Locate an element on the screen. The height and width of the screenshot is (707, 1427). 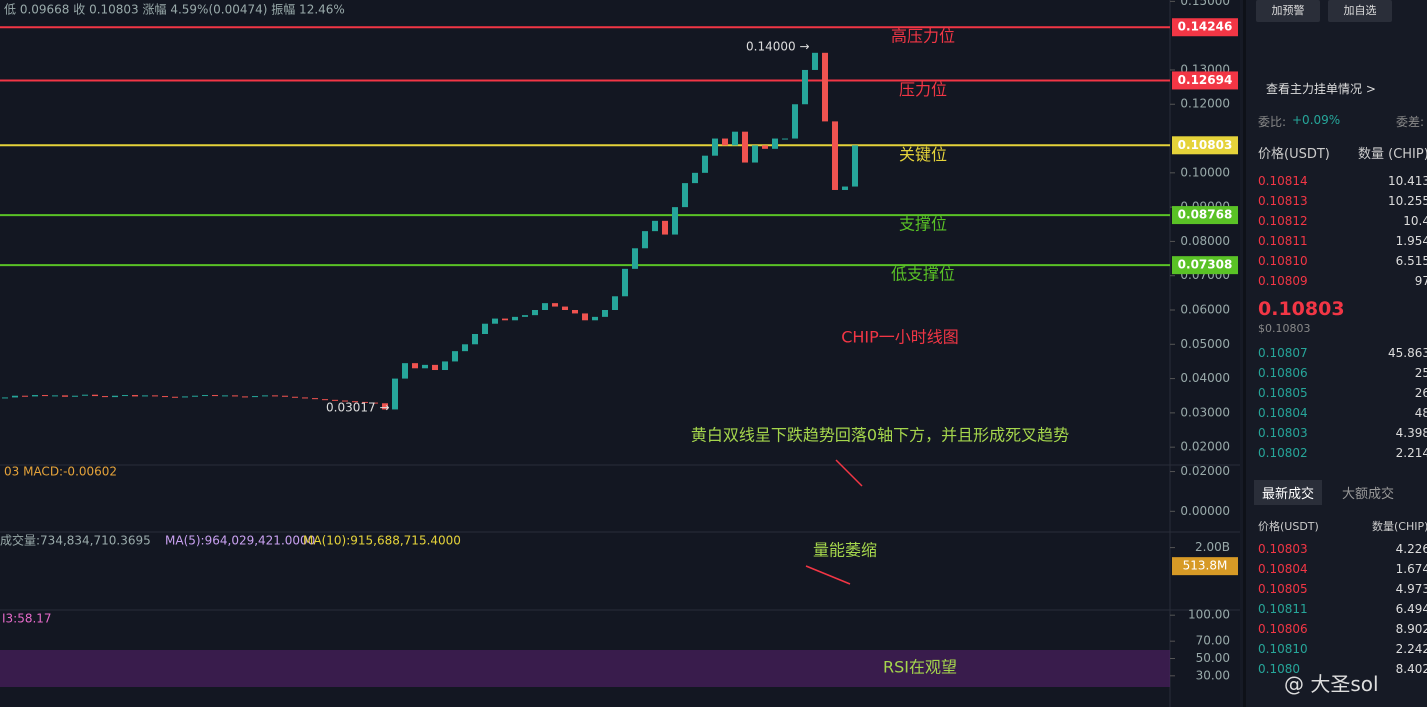
price: 0.10804 is located at coordinates (1283, 413).